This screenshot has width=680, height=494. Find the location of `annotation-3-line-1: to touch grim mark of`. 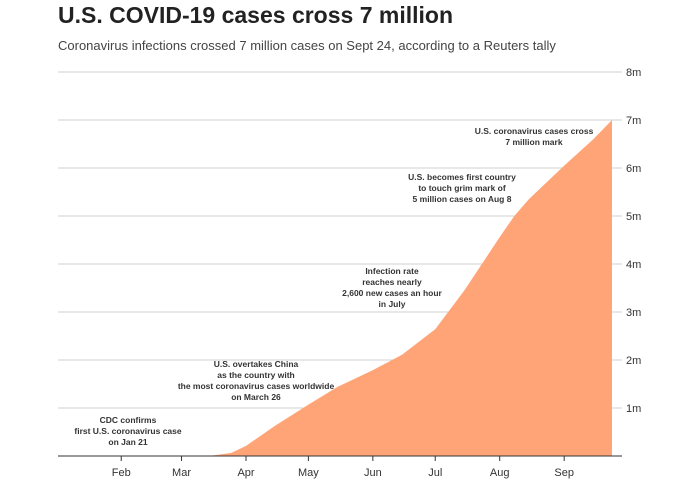

annotation-3-line-1: to touch grim mark of is located at coordinates (462, 188).